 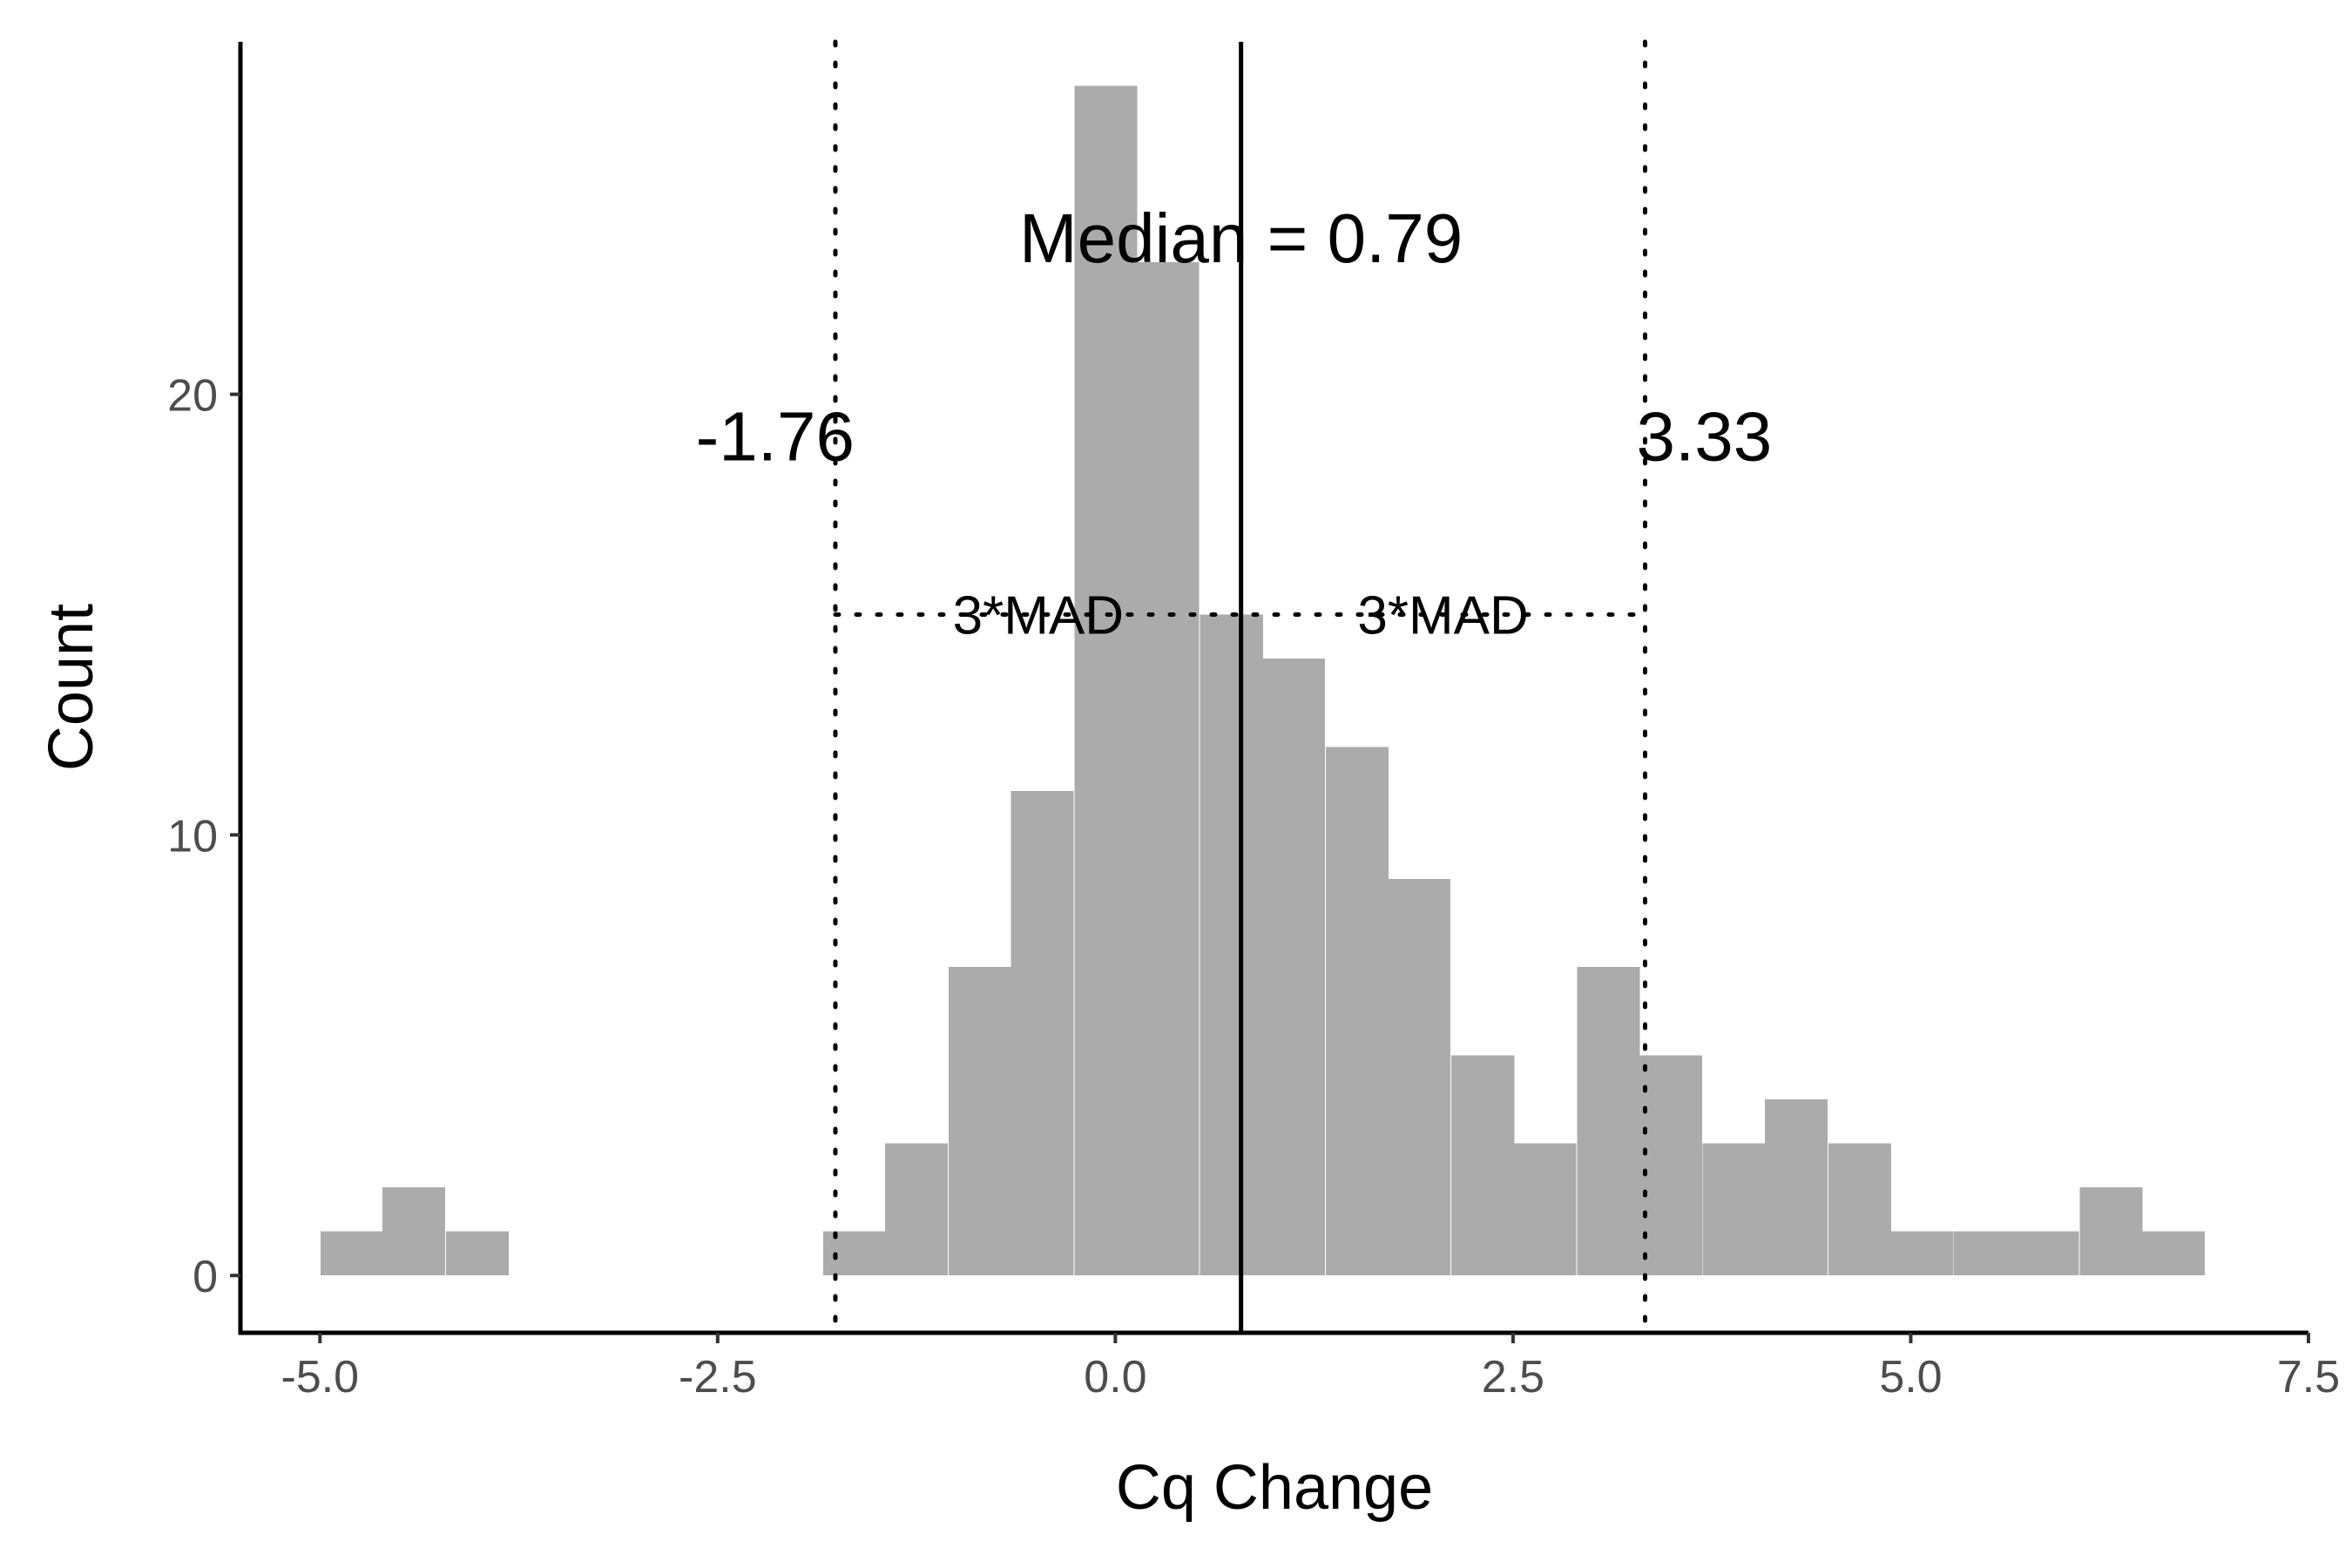 What do you see at coordinates (1910, 1377) in the screenshot?
I see `x-tick-label: 5.0` at bounding box center [1910, 1377].